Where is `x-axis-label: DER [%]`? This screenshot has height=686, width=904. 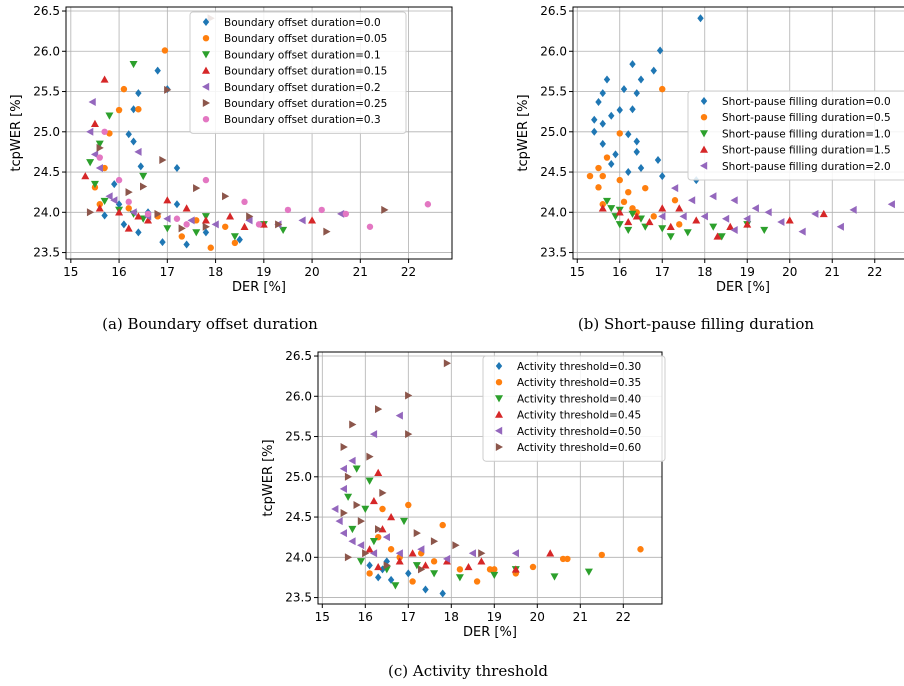 x-axis-label: DER [%] is located at coordinates (259, 287).